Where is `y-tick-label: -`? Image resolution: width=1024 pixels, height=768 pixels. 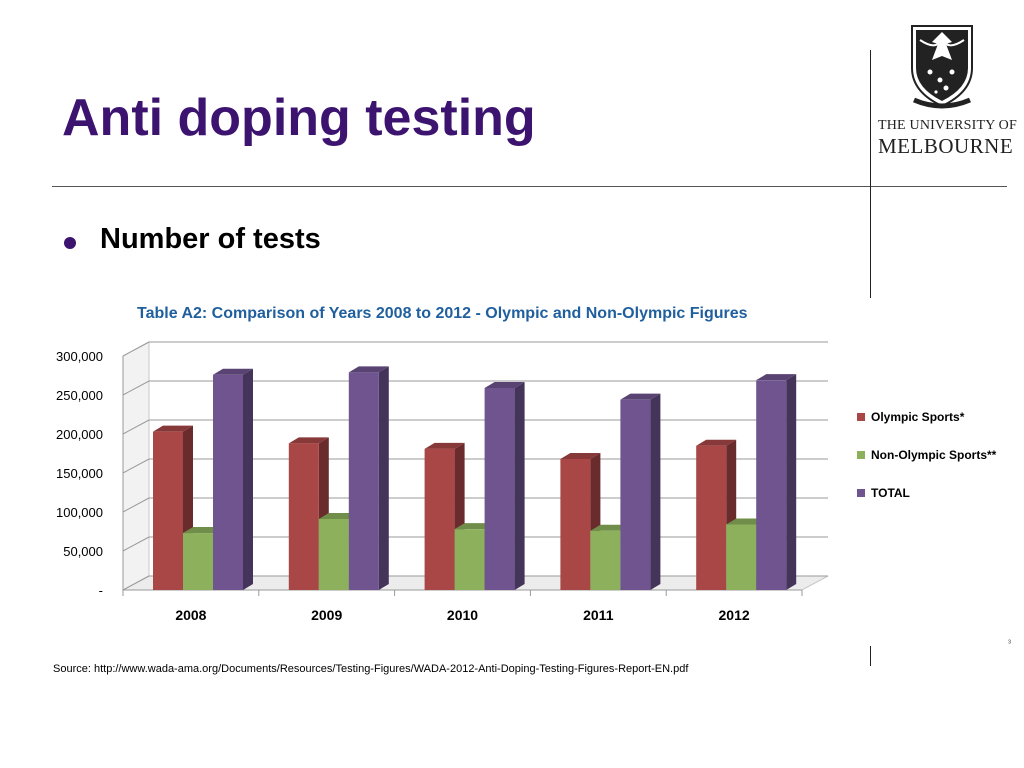 y-tick-label: - is located at coordinates (101, 590).